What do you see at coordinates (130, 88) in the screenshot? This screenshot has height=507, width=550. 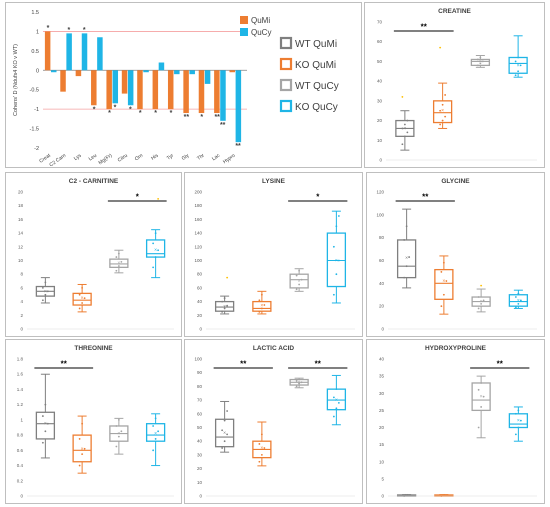 I see `bar-qucy-citru` at bounding box center [130, 88].